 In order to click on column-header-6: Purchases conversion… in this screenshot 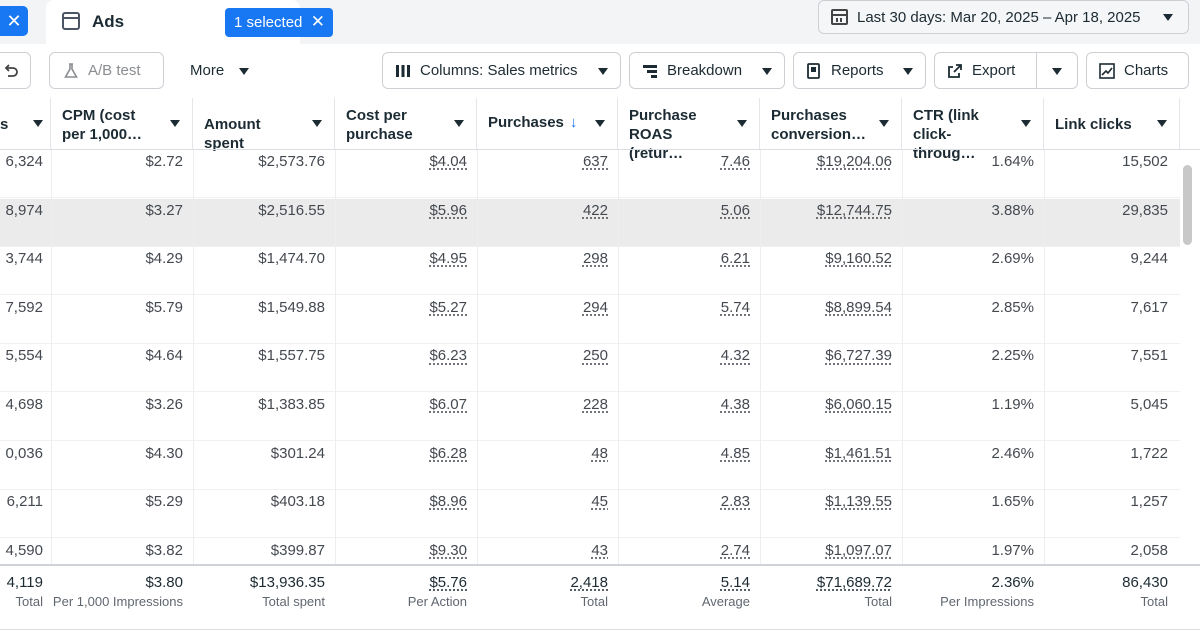, I will do `click(831, 124)`.